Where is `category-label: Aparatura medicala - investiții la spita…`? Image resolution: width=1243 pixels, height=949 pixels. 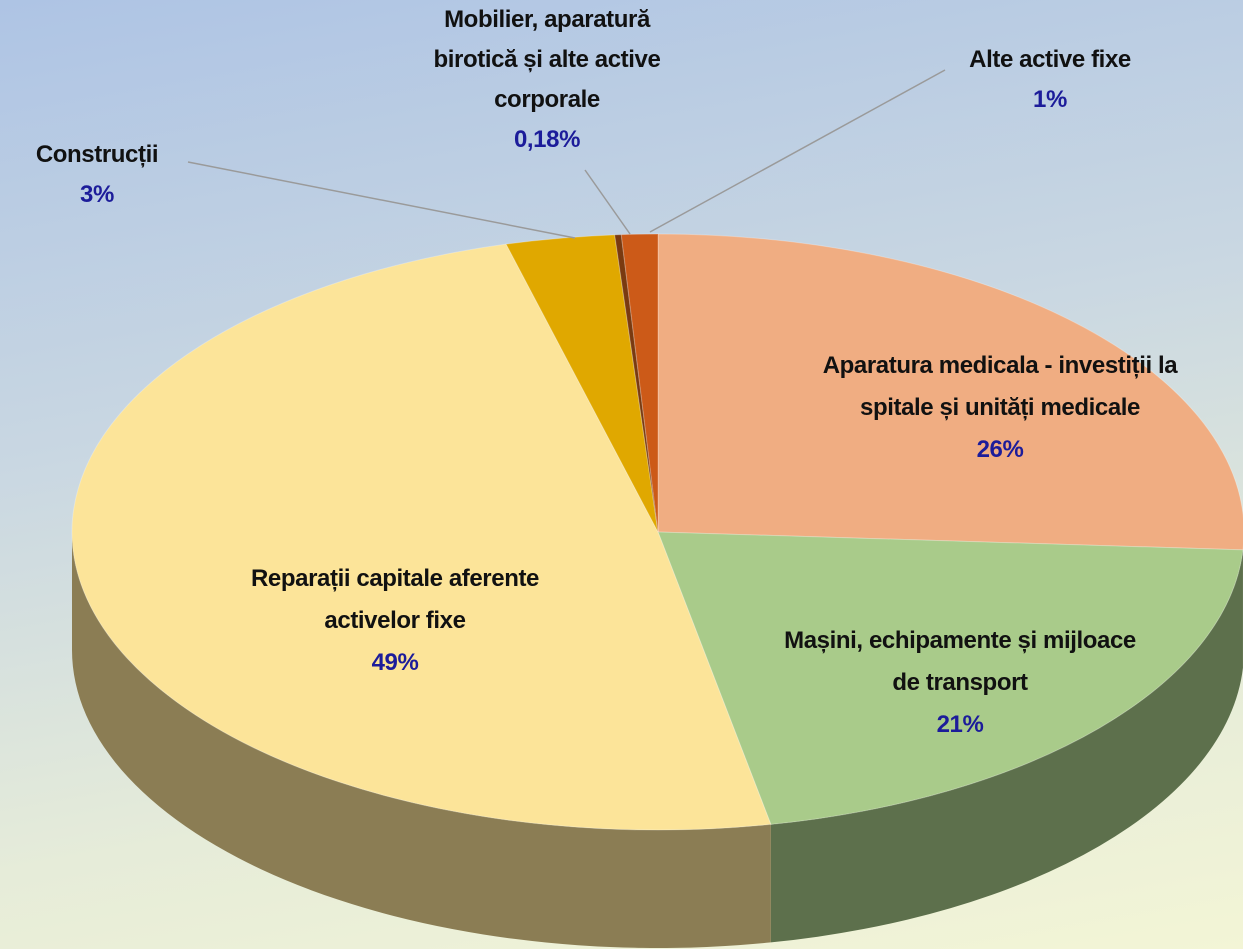 category-label: Aparatura medicala - investiții la spita… is located at coordinates (1000, 386).